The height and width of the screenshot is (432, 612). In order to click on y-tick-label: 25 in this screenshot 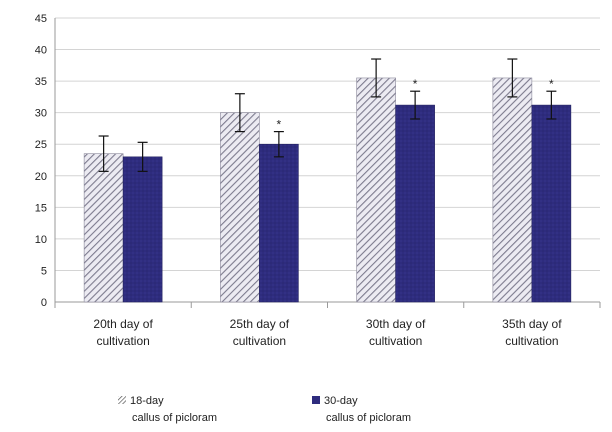, I will do `click(41, 145)`.